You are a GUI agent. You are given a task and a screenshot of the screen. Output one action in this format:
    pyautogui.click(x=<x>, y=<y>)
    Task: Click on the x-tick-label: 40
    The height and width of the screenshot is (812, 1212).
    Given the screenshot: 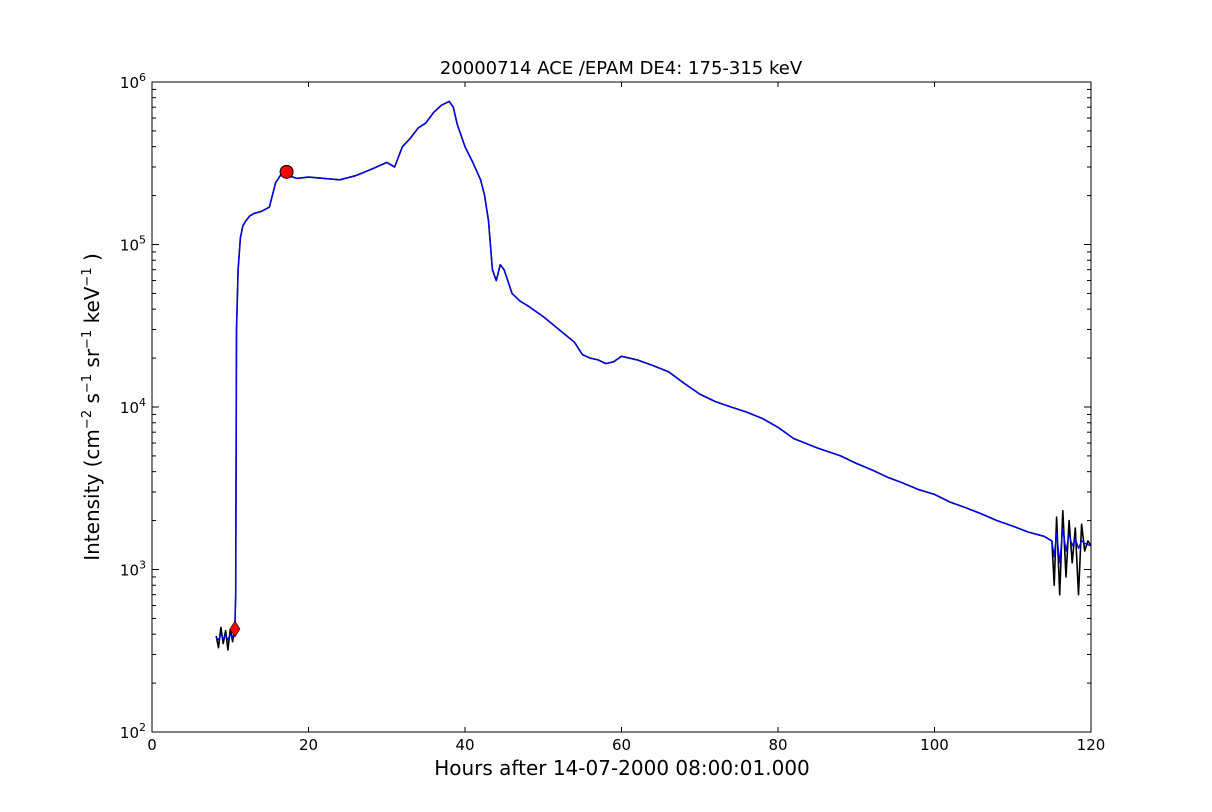 What is the action you would take?
    pyautogui.click(x=464, y=745)
    